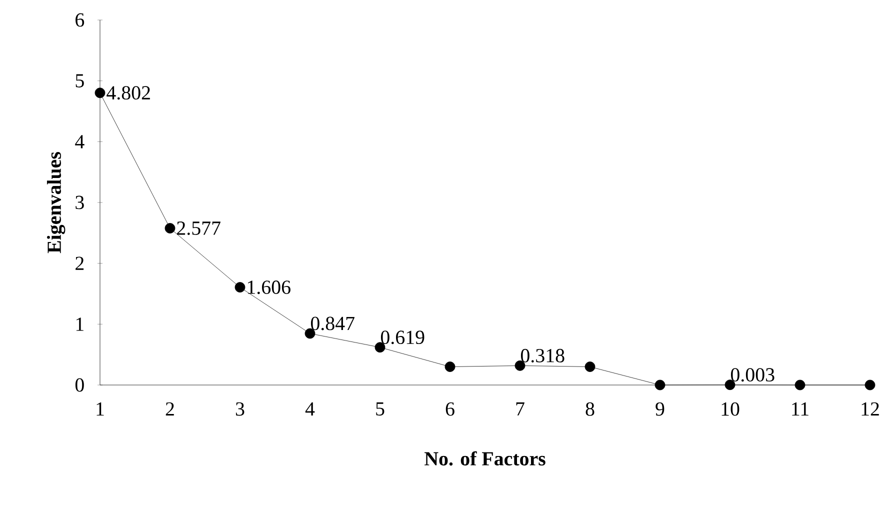 This screenshot has width=887, height=511. What do you see at coordinates (128, 93) in the screenshot?
I see `data-label: 4.802` at bounding box center [128, 93].